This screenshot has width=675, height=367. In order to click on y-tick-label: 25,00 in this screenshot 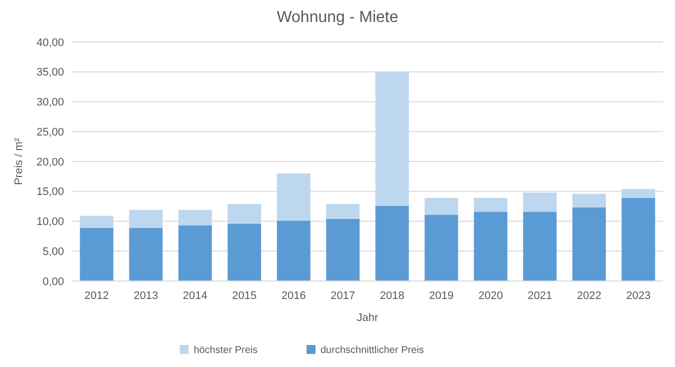, I will do `click(50, 132)`.